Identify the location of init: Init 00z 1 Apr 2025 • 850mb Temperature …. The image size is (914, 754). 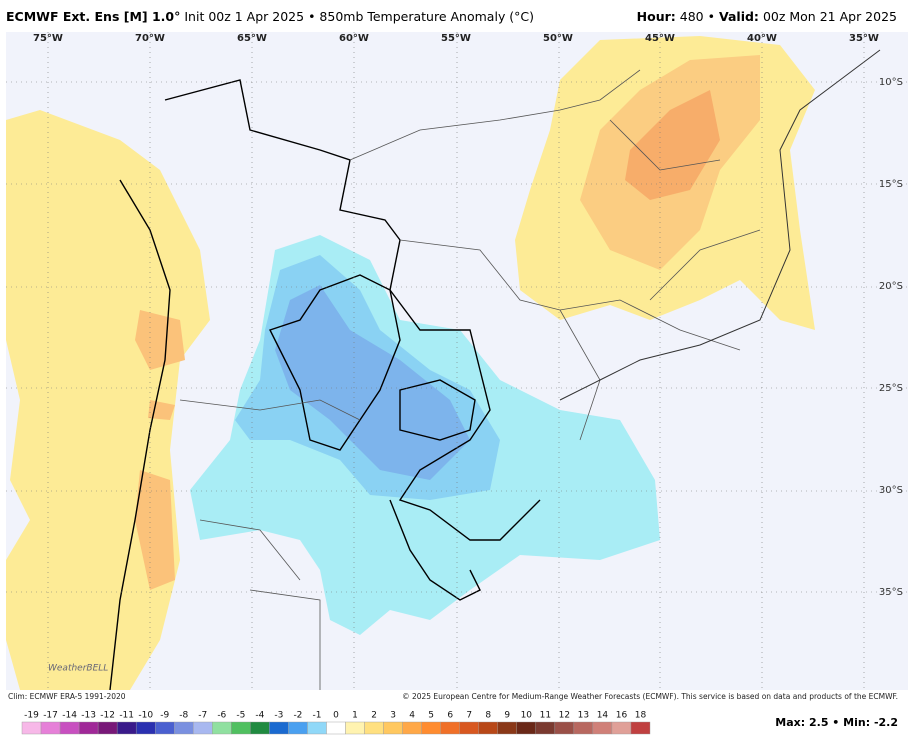
(359, 16).